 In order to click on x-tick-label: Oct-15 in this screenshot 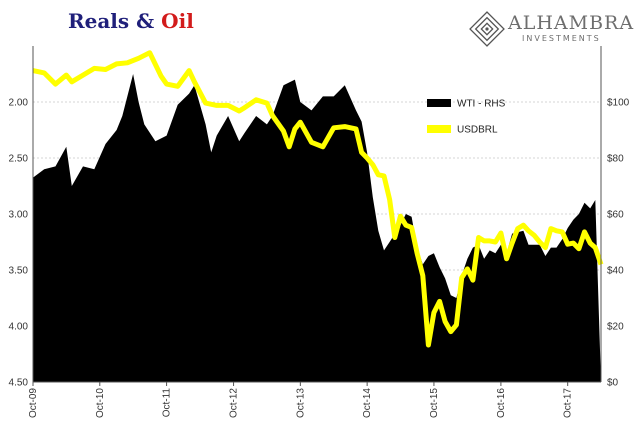, I will do `click(434, 403)`.